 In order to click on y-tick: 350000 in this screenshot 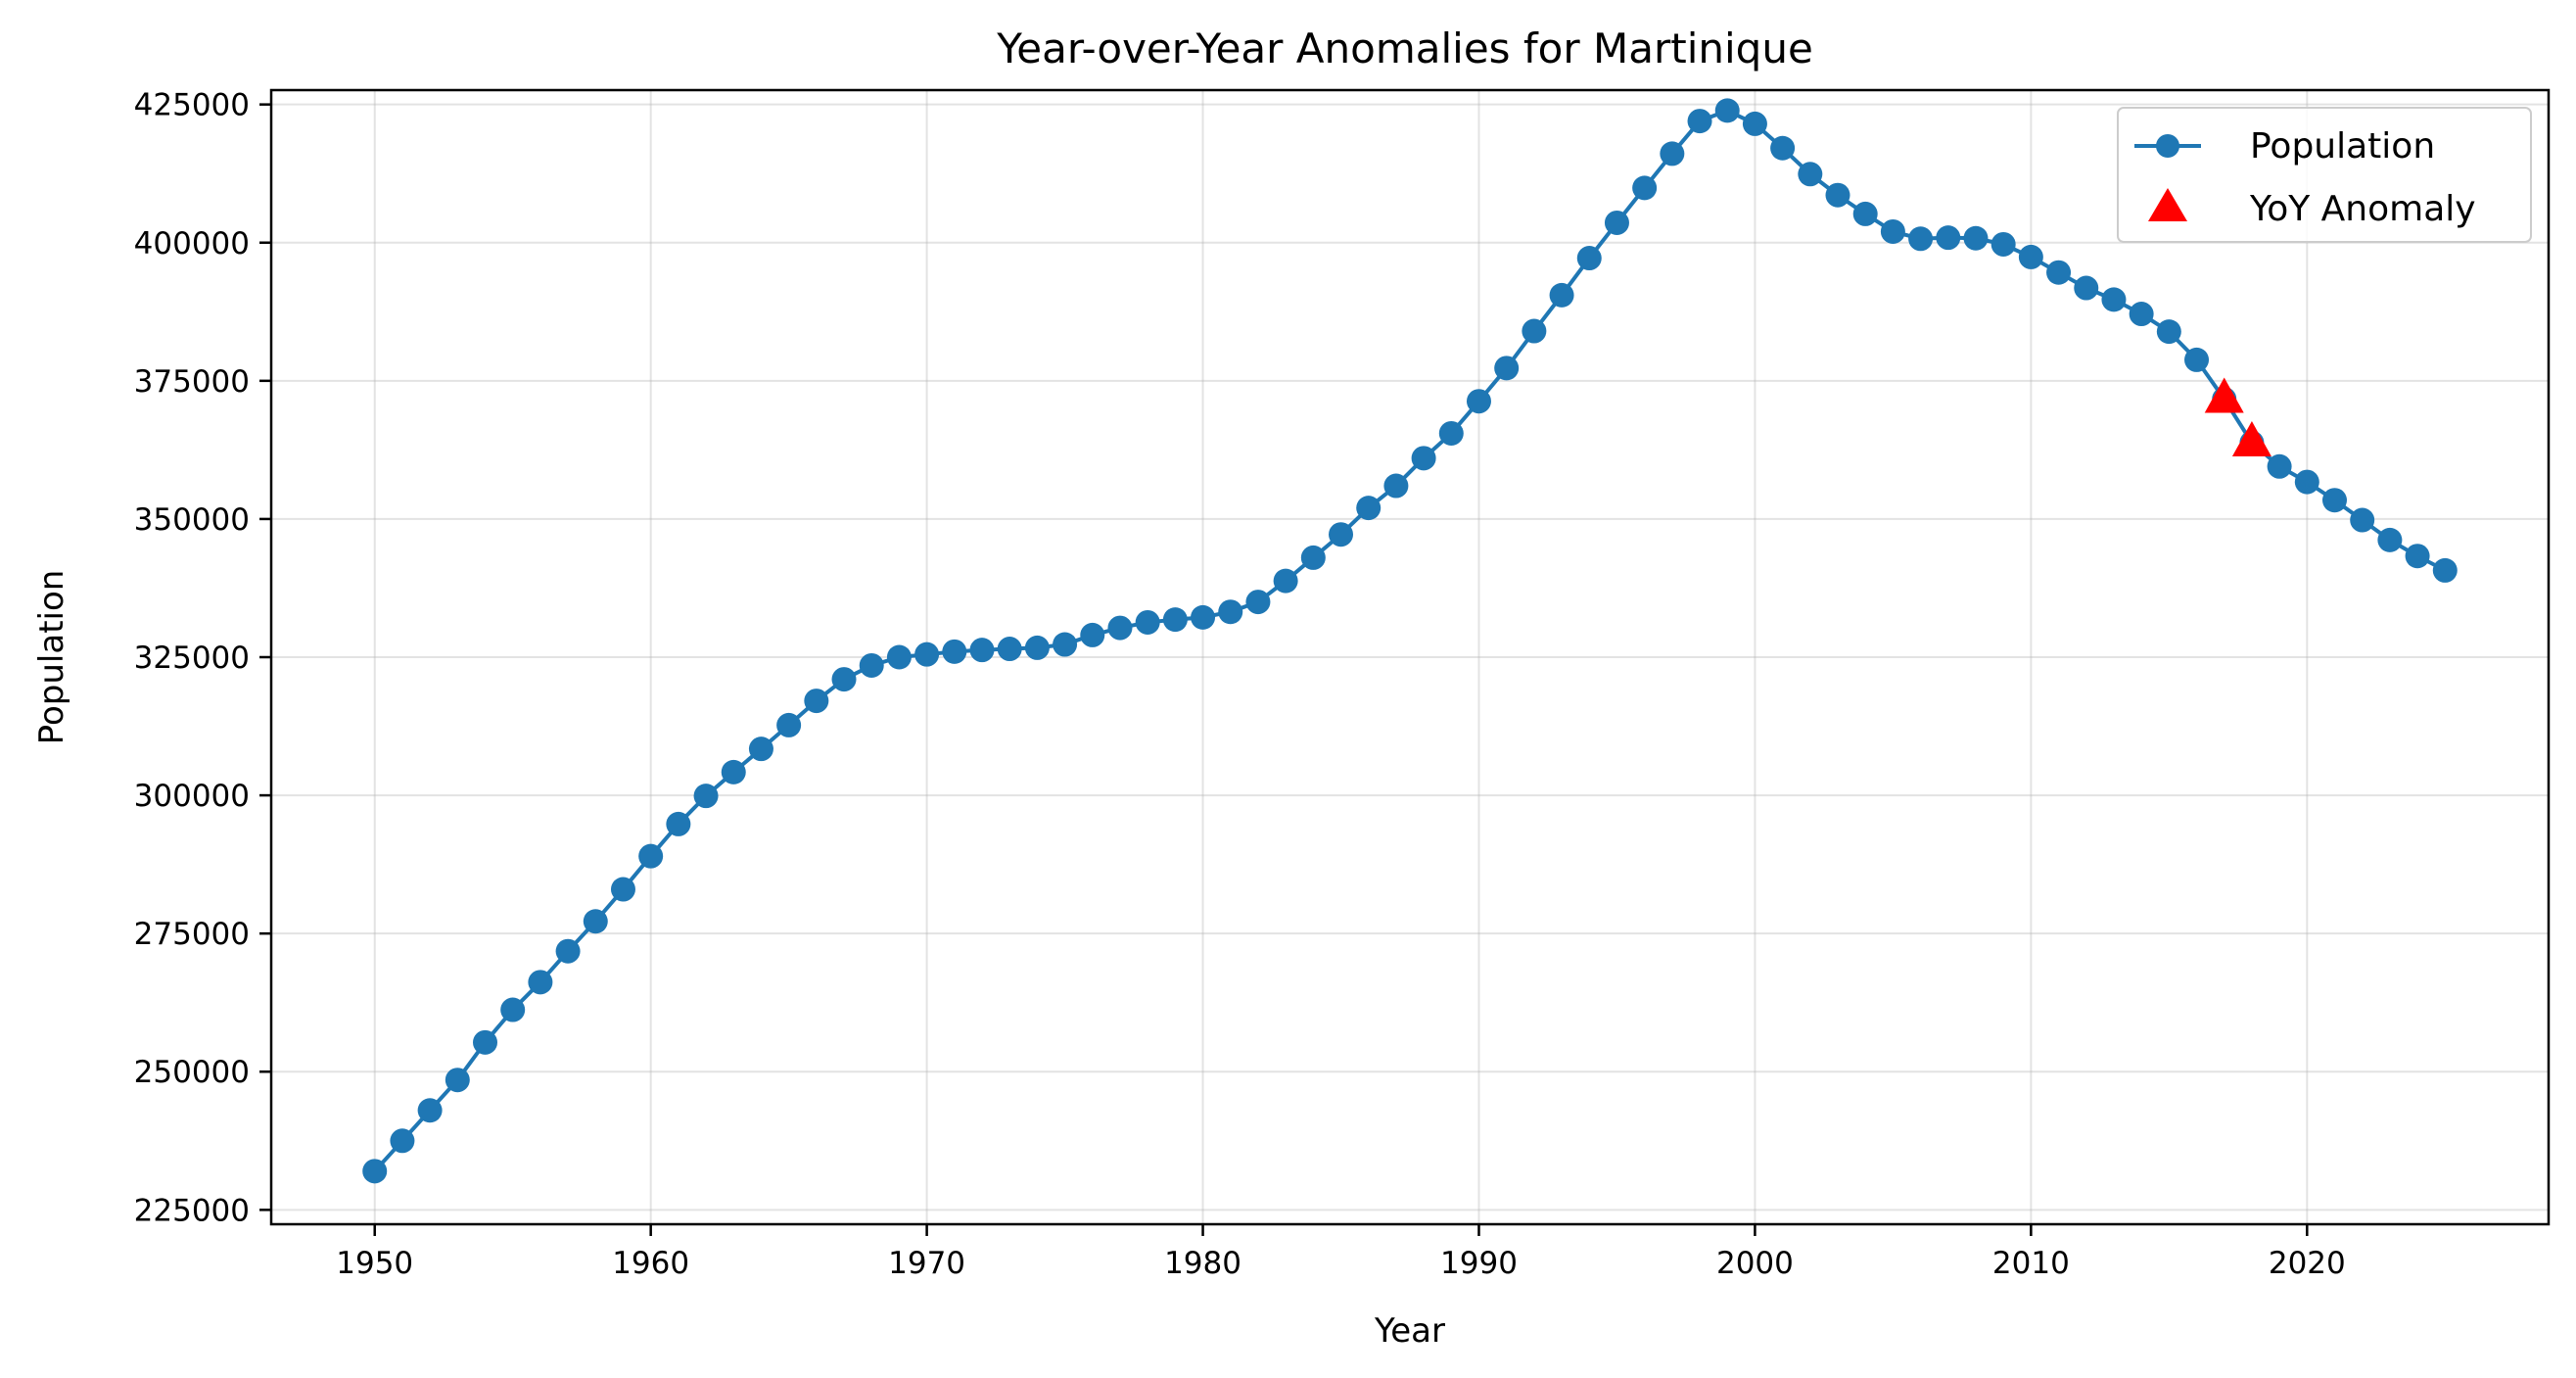, I will do `click(202, 520)`.